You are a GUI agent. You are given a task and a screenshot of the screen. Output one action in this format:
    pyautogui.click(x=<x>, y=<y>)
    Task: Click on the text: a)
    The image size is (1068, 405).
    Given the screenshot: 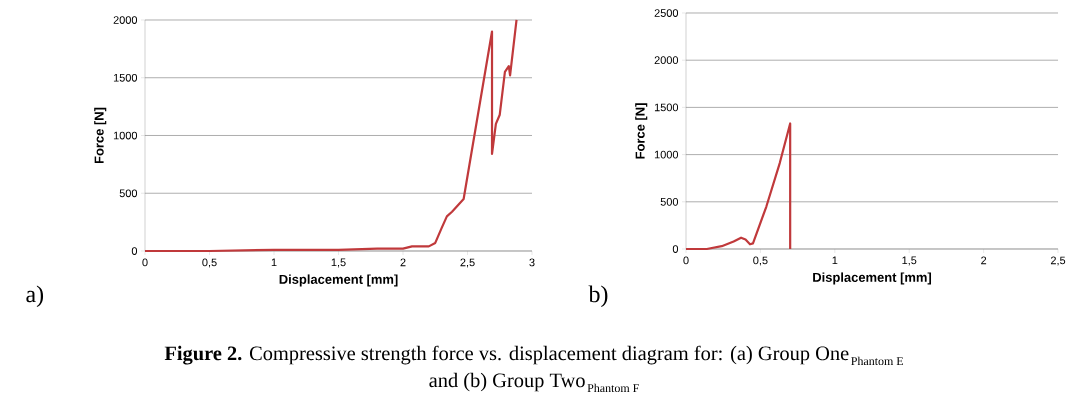 What is the action you would take?
    pyautogui.click(x=35, y=296)
    